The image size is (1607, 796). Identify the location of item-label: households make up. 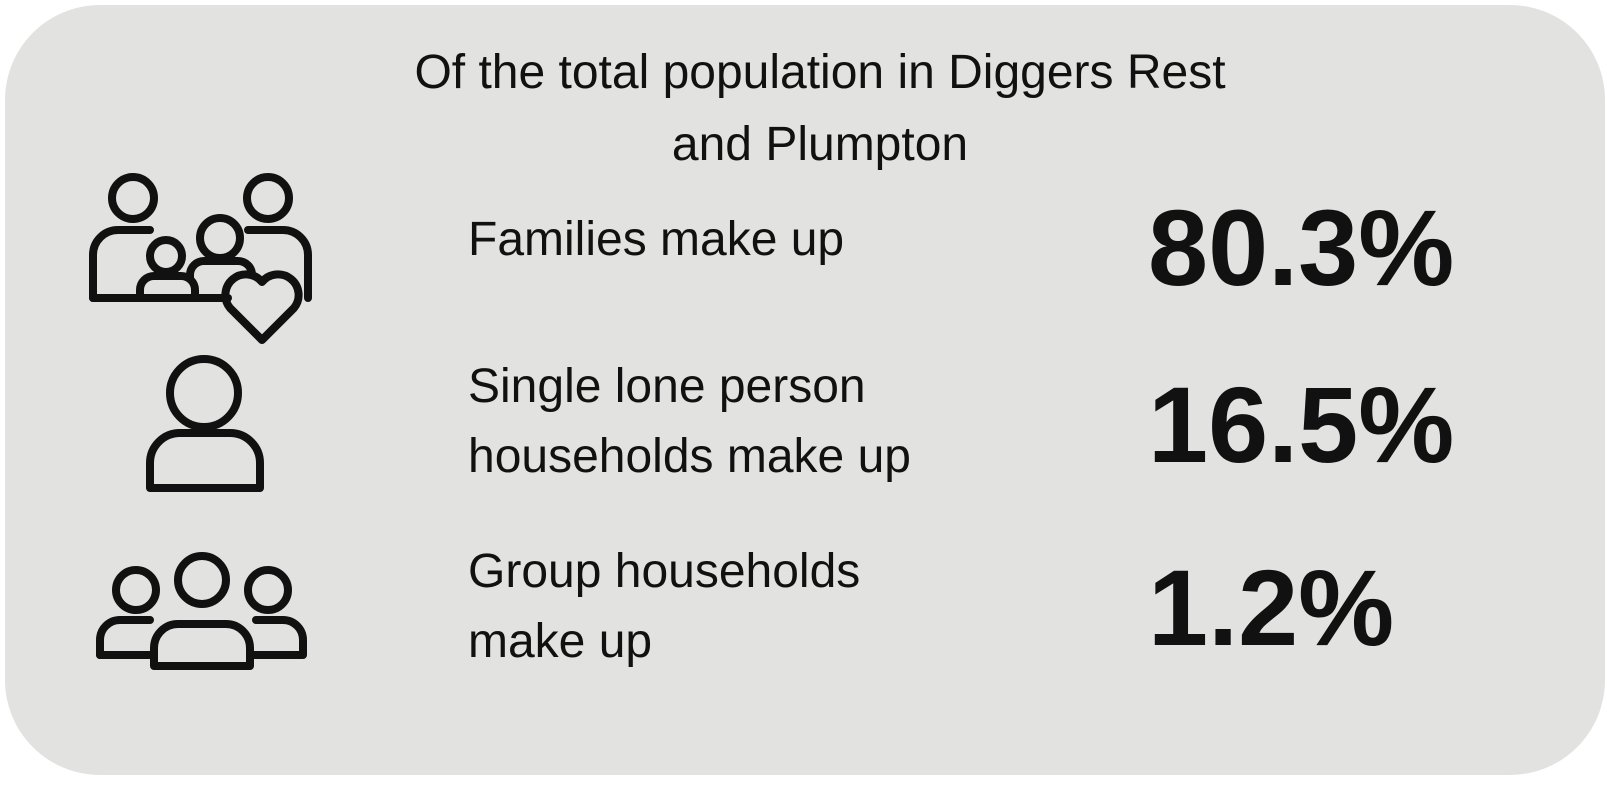
(689, 456).